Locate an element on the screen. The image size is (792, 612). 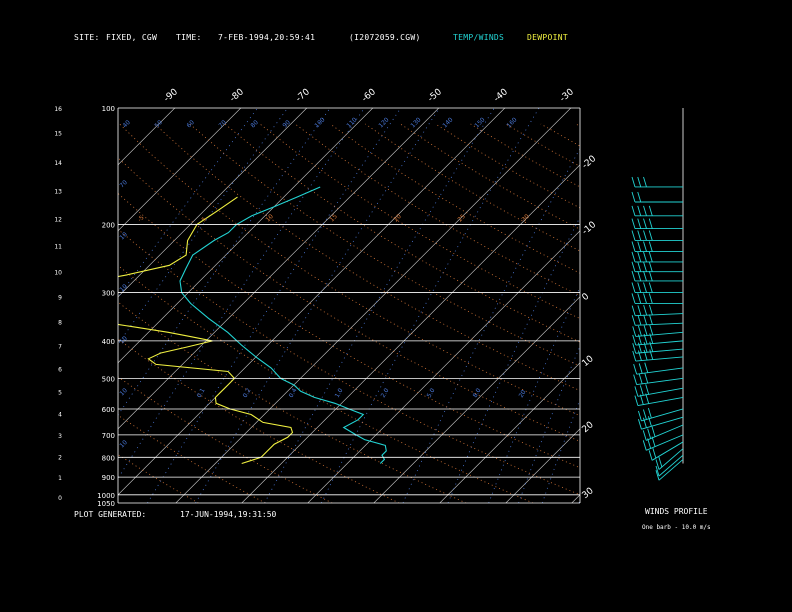
dry-adiabat-label: 10 is located at coordinates (269, 218).